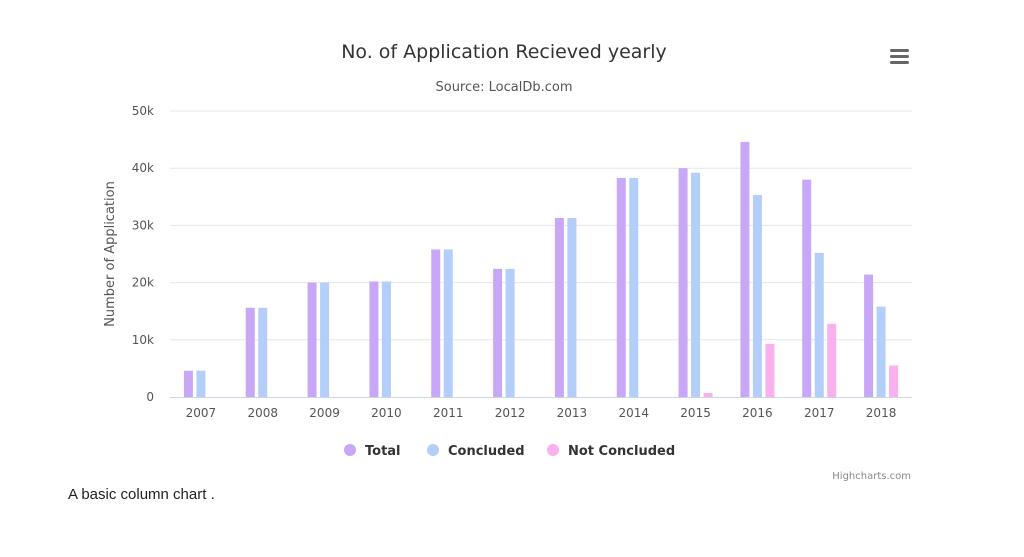 The width and height of the screenshot is (1024, 557). Describe the element at coordinates (143, 283) in the screenshot. I see `y-tick-label: 20k` at that location.